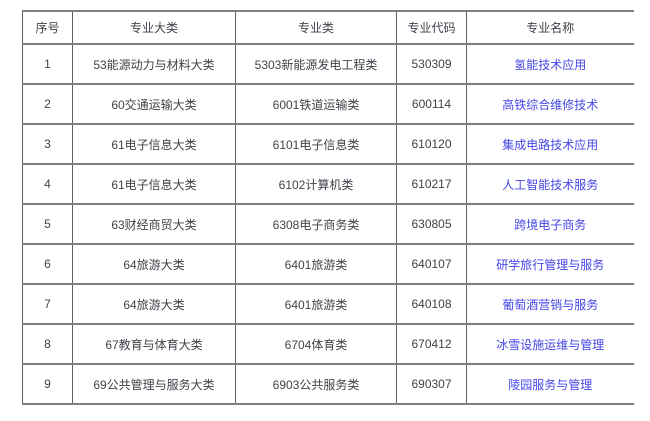 Image resolution: width=650 pixels, height=421 pixels. I want to click on major-name-link: 陵园服务与管理, so click(550, 384).